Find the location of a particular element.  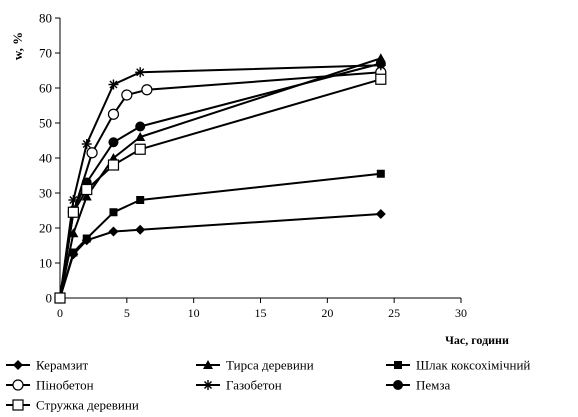

y-axis-label: w, % is located at coordinates (17, 46).